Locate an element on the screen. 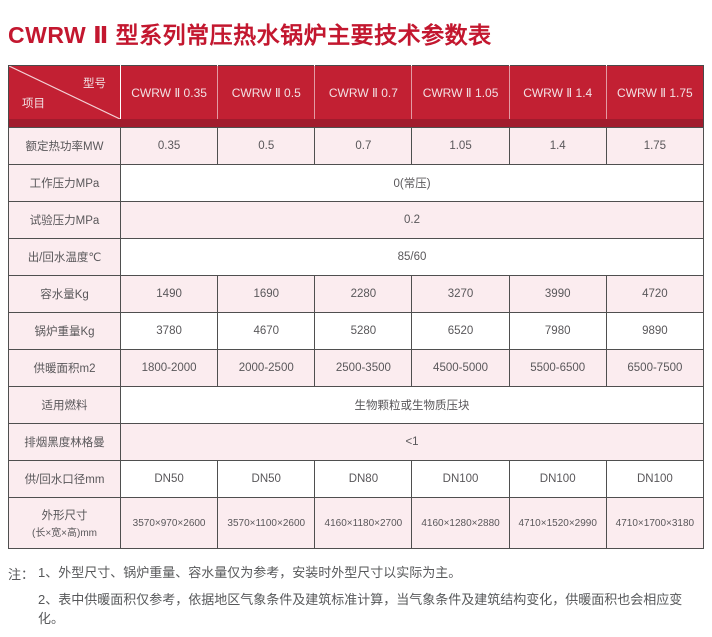  note-line: 1、外型尺寸、锅炉重量、容水量仅为参考，安装时外型尺寸以实际为主。 is located at coordinates (250, 572).